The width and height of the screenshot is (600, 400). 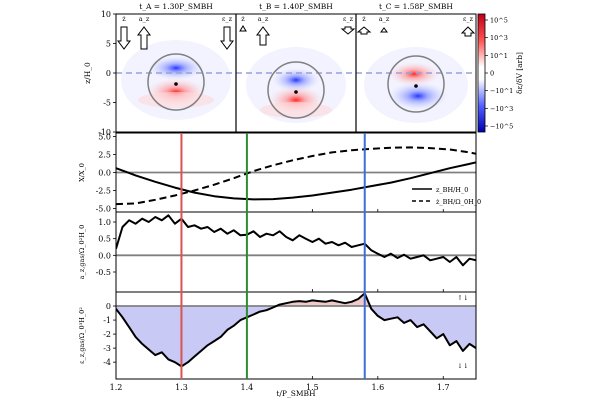 What do you see at coordinates (296, 300) in the screenshot?
I see `positive-fill` at bounding box center [296, 300].